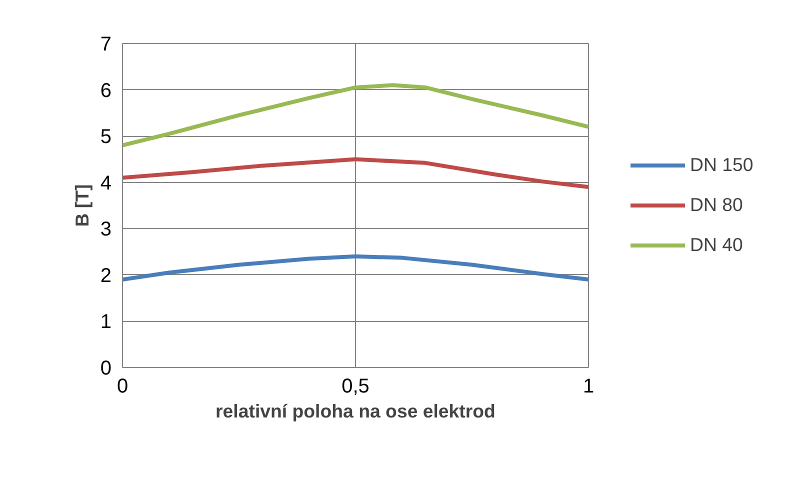  What do you see at coordinates (722, 165) in the screenshot?
I see `legend-label: DN 150` at bounding box center [722, 165].